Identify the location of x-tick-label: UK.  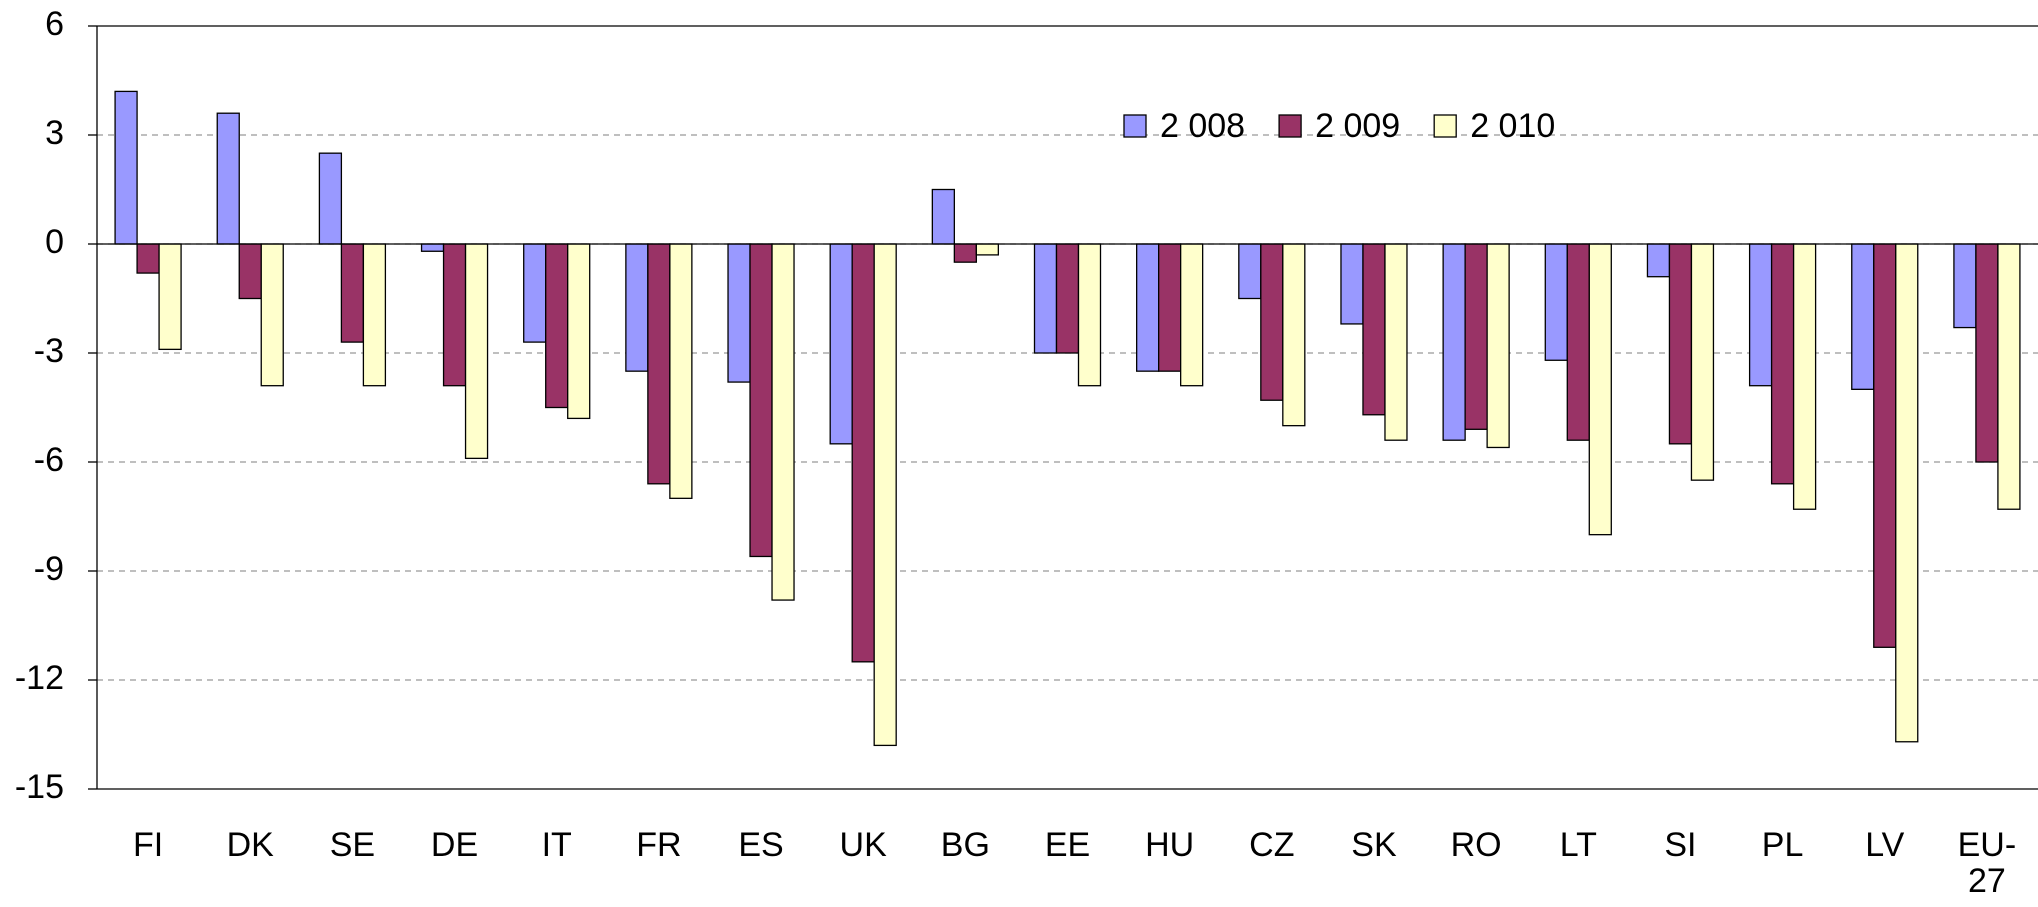
(863, 845).